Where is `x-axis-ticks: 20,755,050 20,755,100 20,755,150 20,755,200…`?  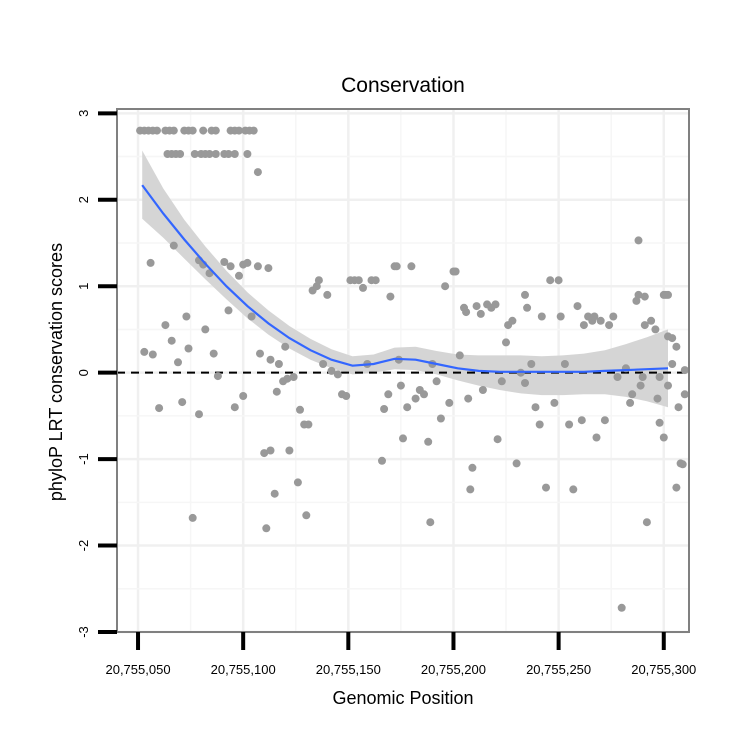 x-axis-ticks: 20,755,050 20,755,100 20,755,150 20,755,200… is located at coordinates (400, 654).